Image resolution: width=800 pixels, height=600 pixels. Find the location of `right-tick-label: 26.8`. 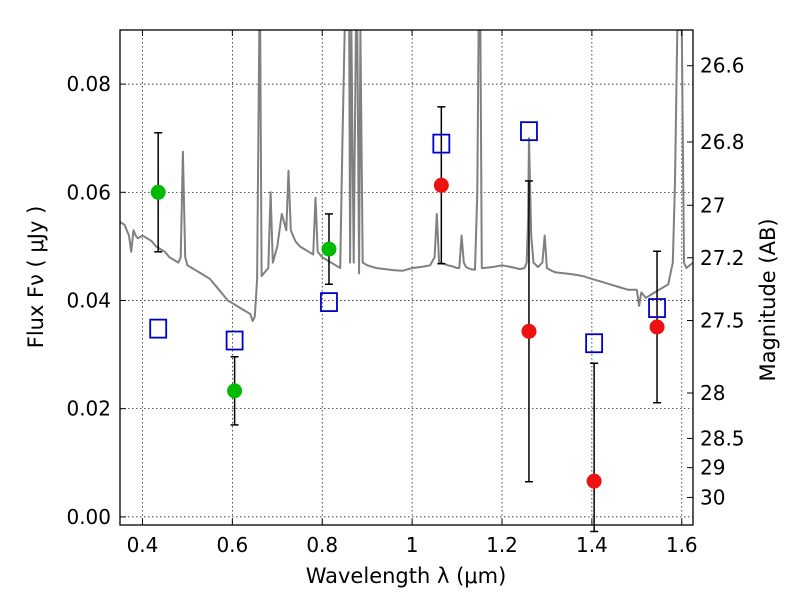

right-tick-label: 26.8 is located at coordinates (722, 142).